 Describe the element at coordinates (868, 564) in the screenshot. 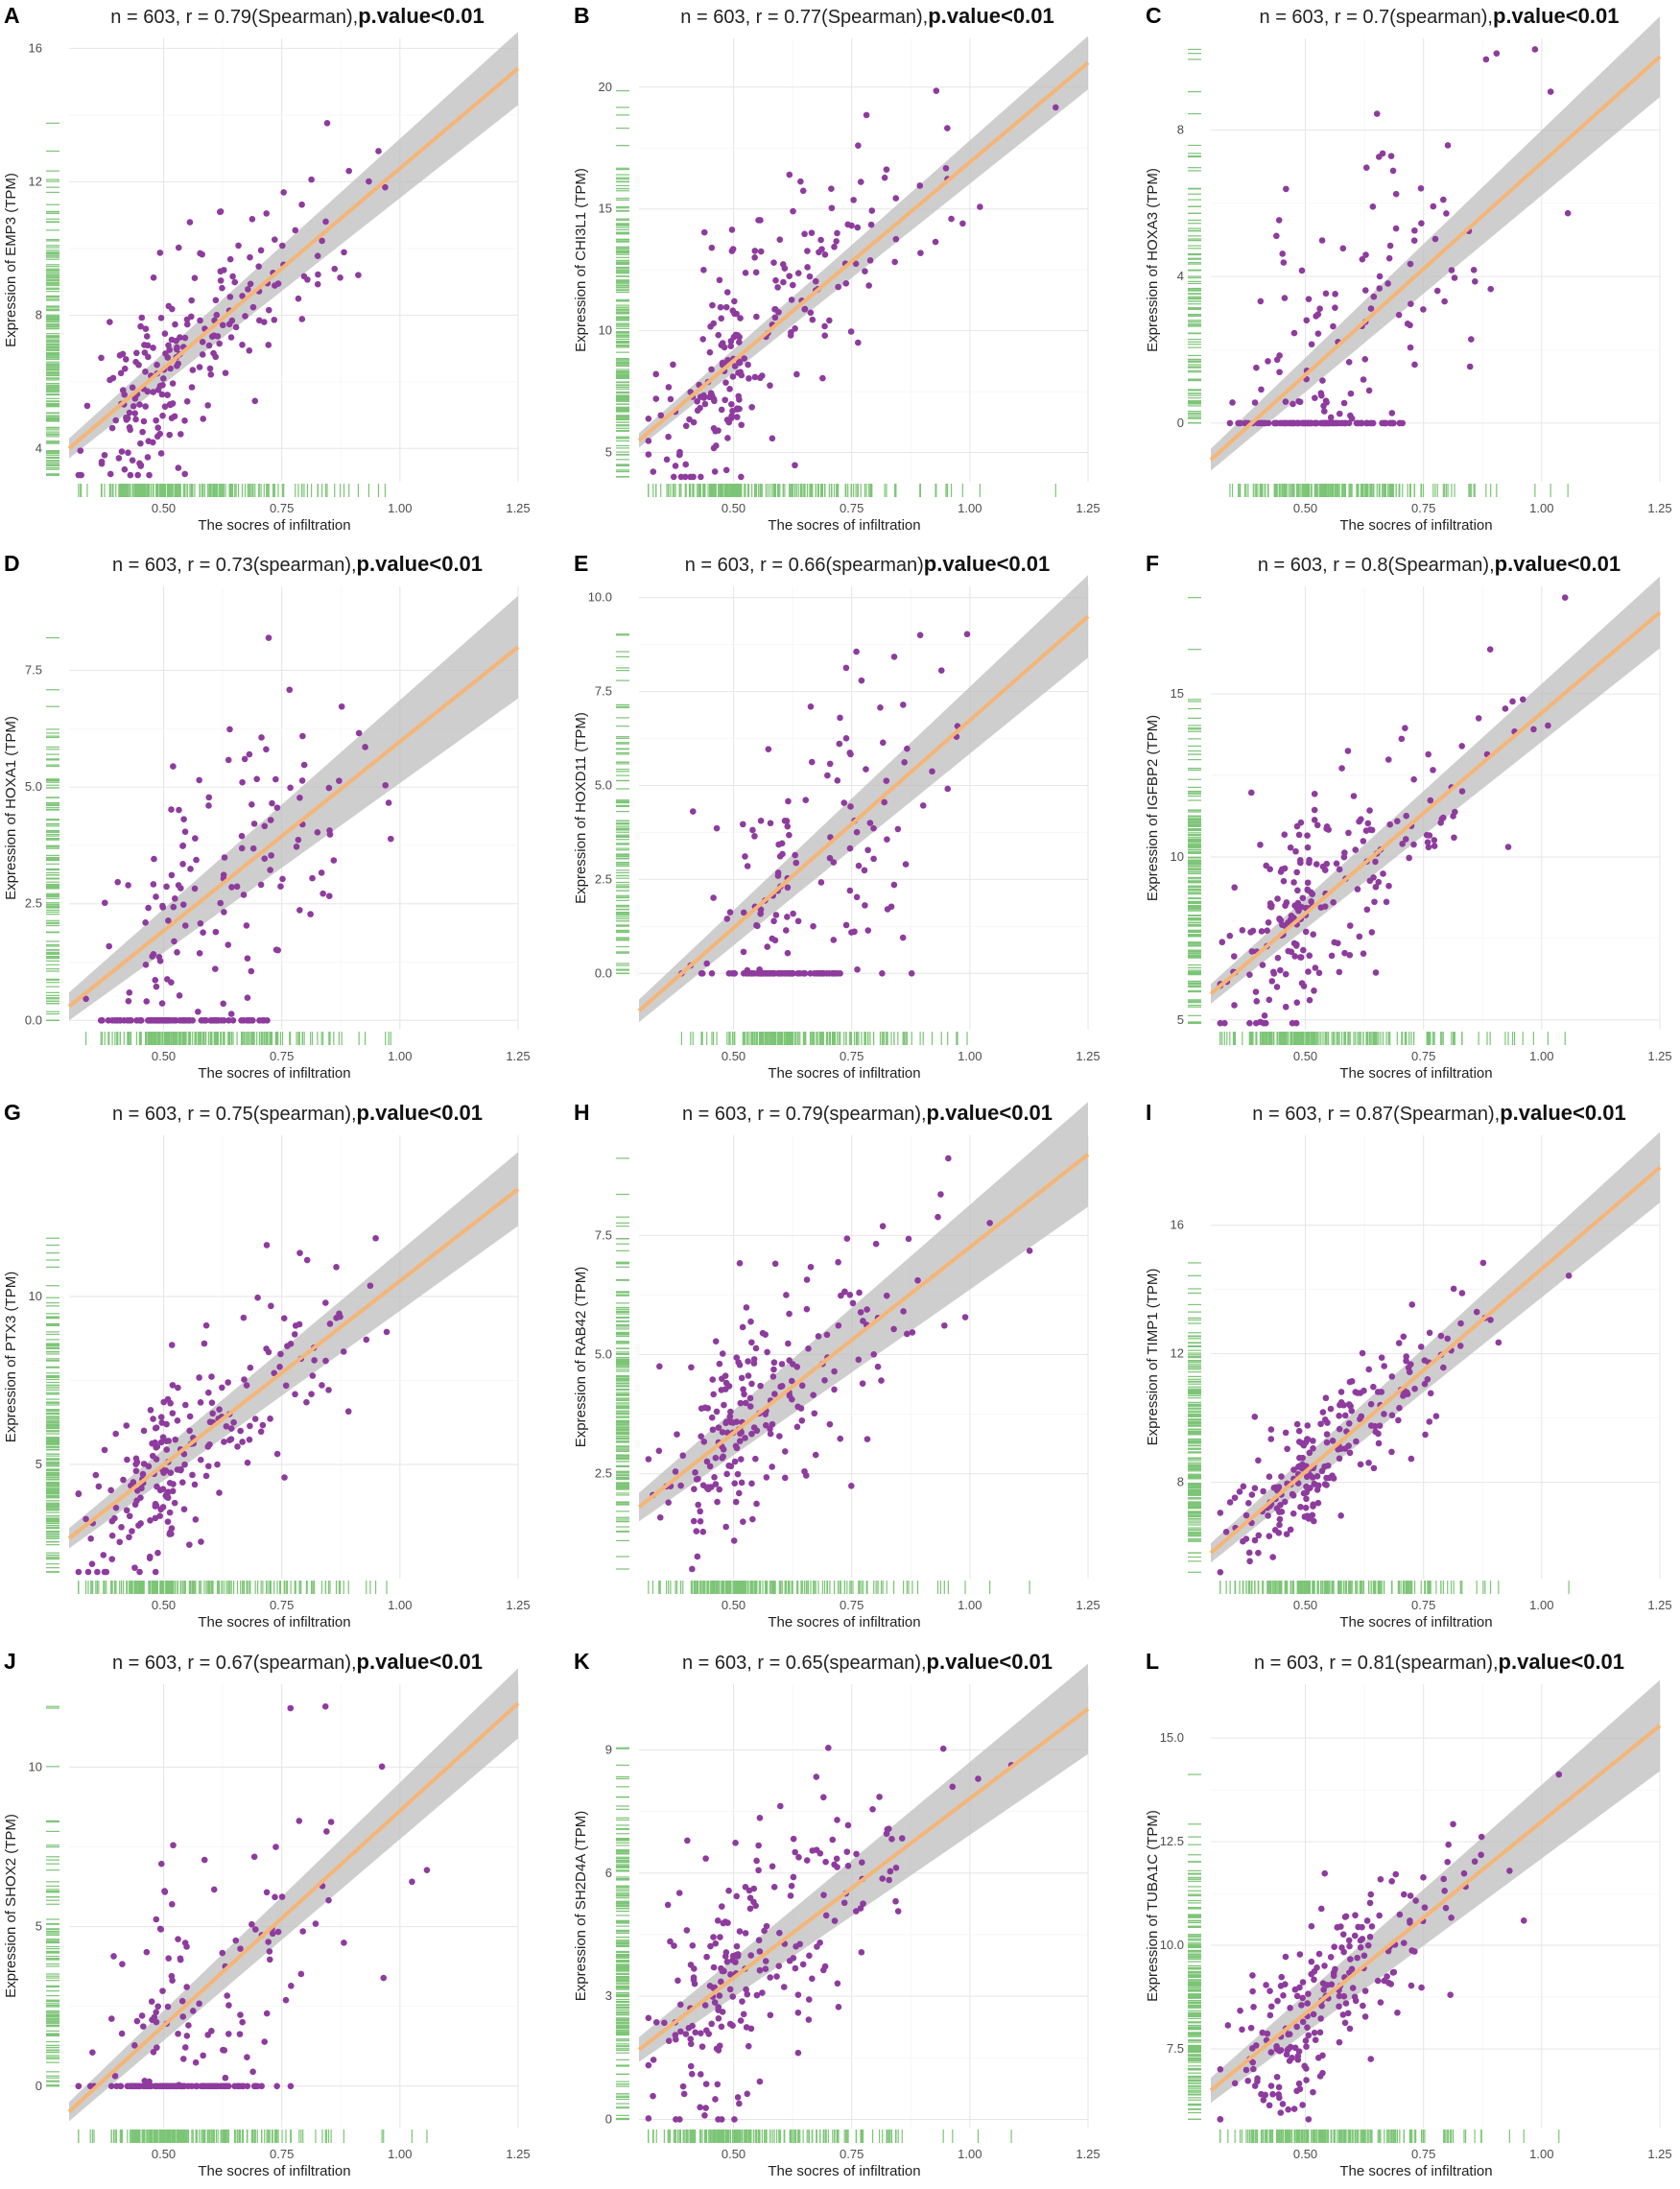

I see `stats-title: n = 603, r = 0.66(spearman)p.value<0.01` at that location.